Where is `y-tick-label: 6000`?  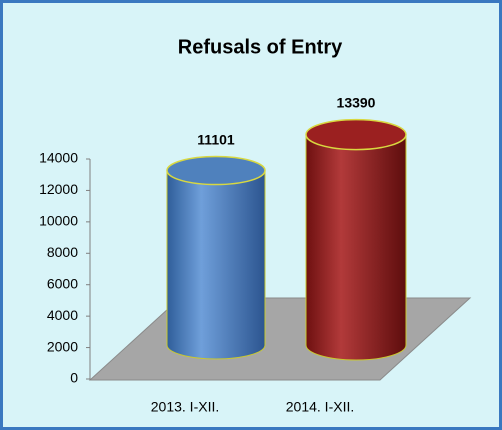
y-tick-label: 6000 is located at coordinates (62, 283).